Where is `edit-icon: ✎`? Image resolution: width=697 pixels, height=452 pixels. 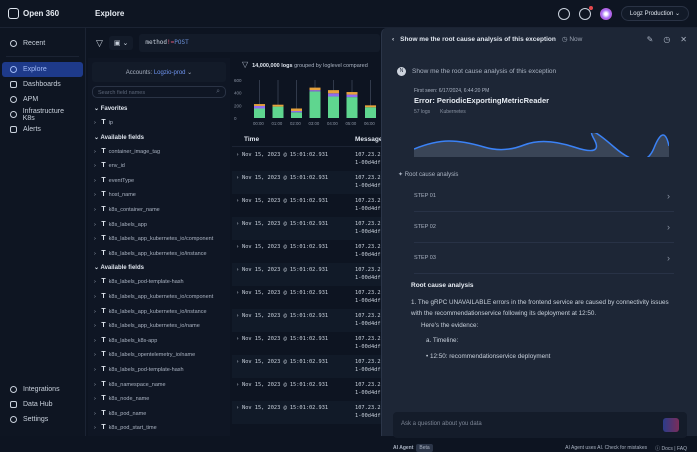
edit-icon: ✎ is located at coordinates (650, 39).